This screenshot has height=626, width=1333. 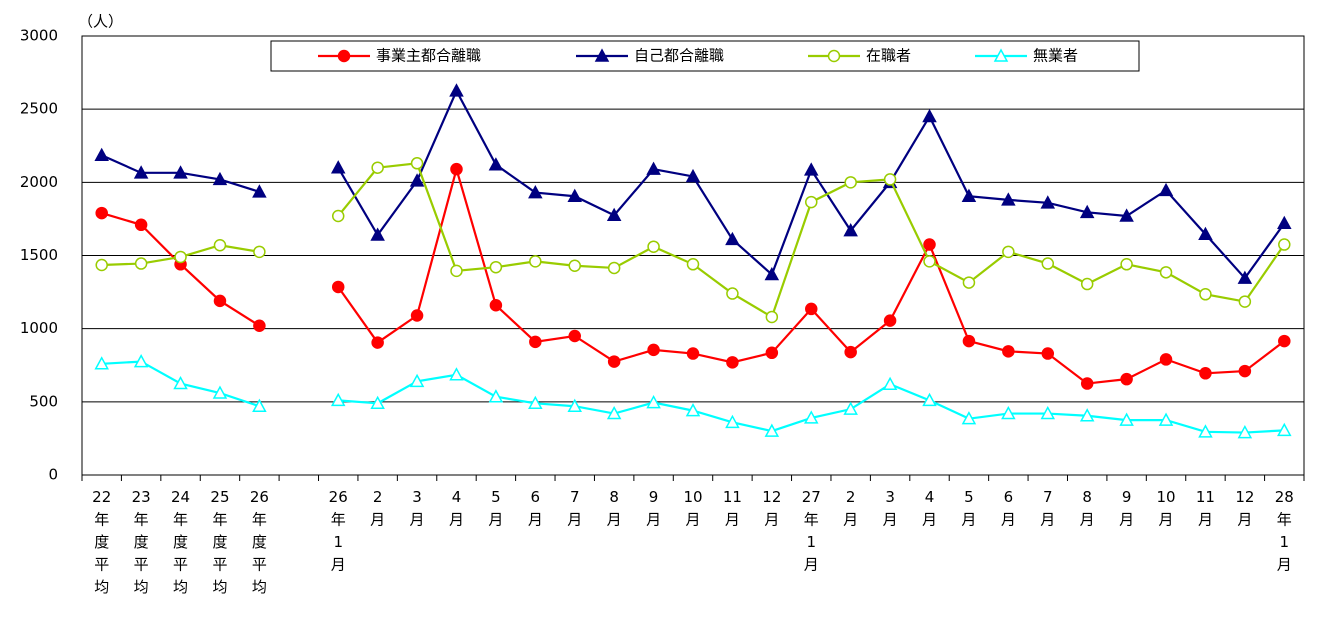 I want to click on x-tick-label-part: 2, so click(x=851, y=497).